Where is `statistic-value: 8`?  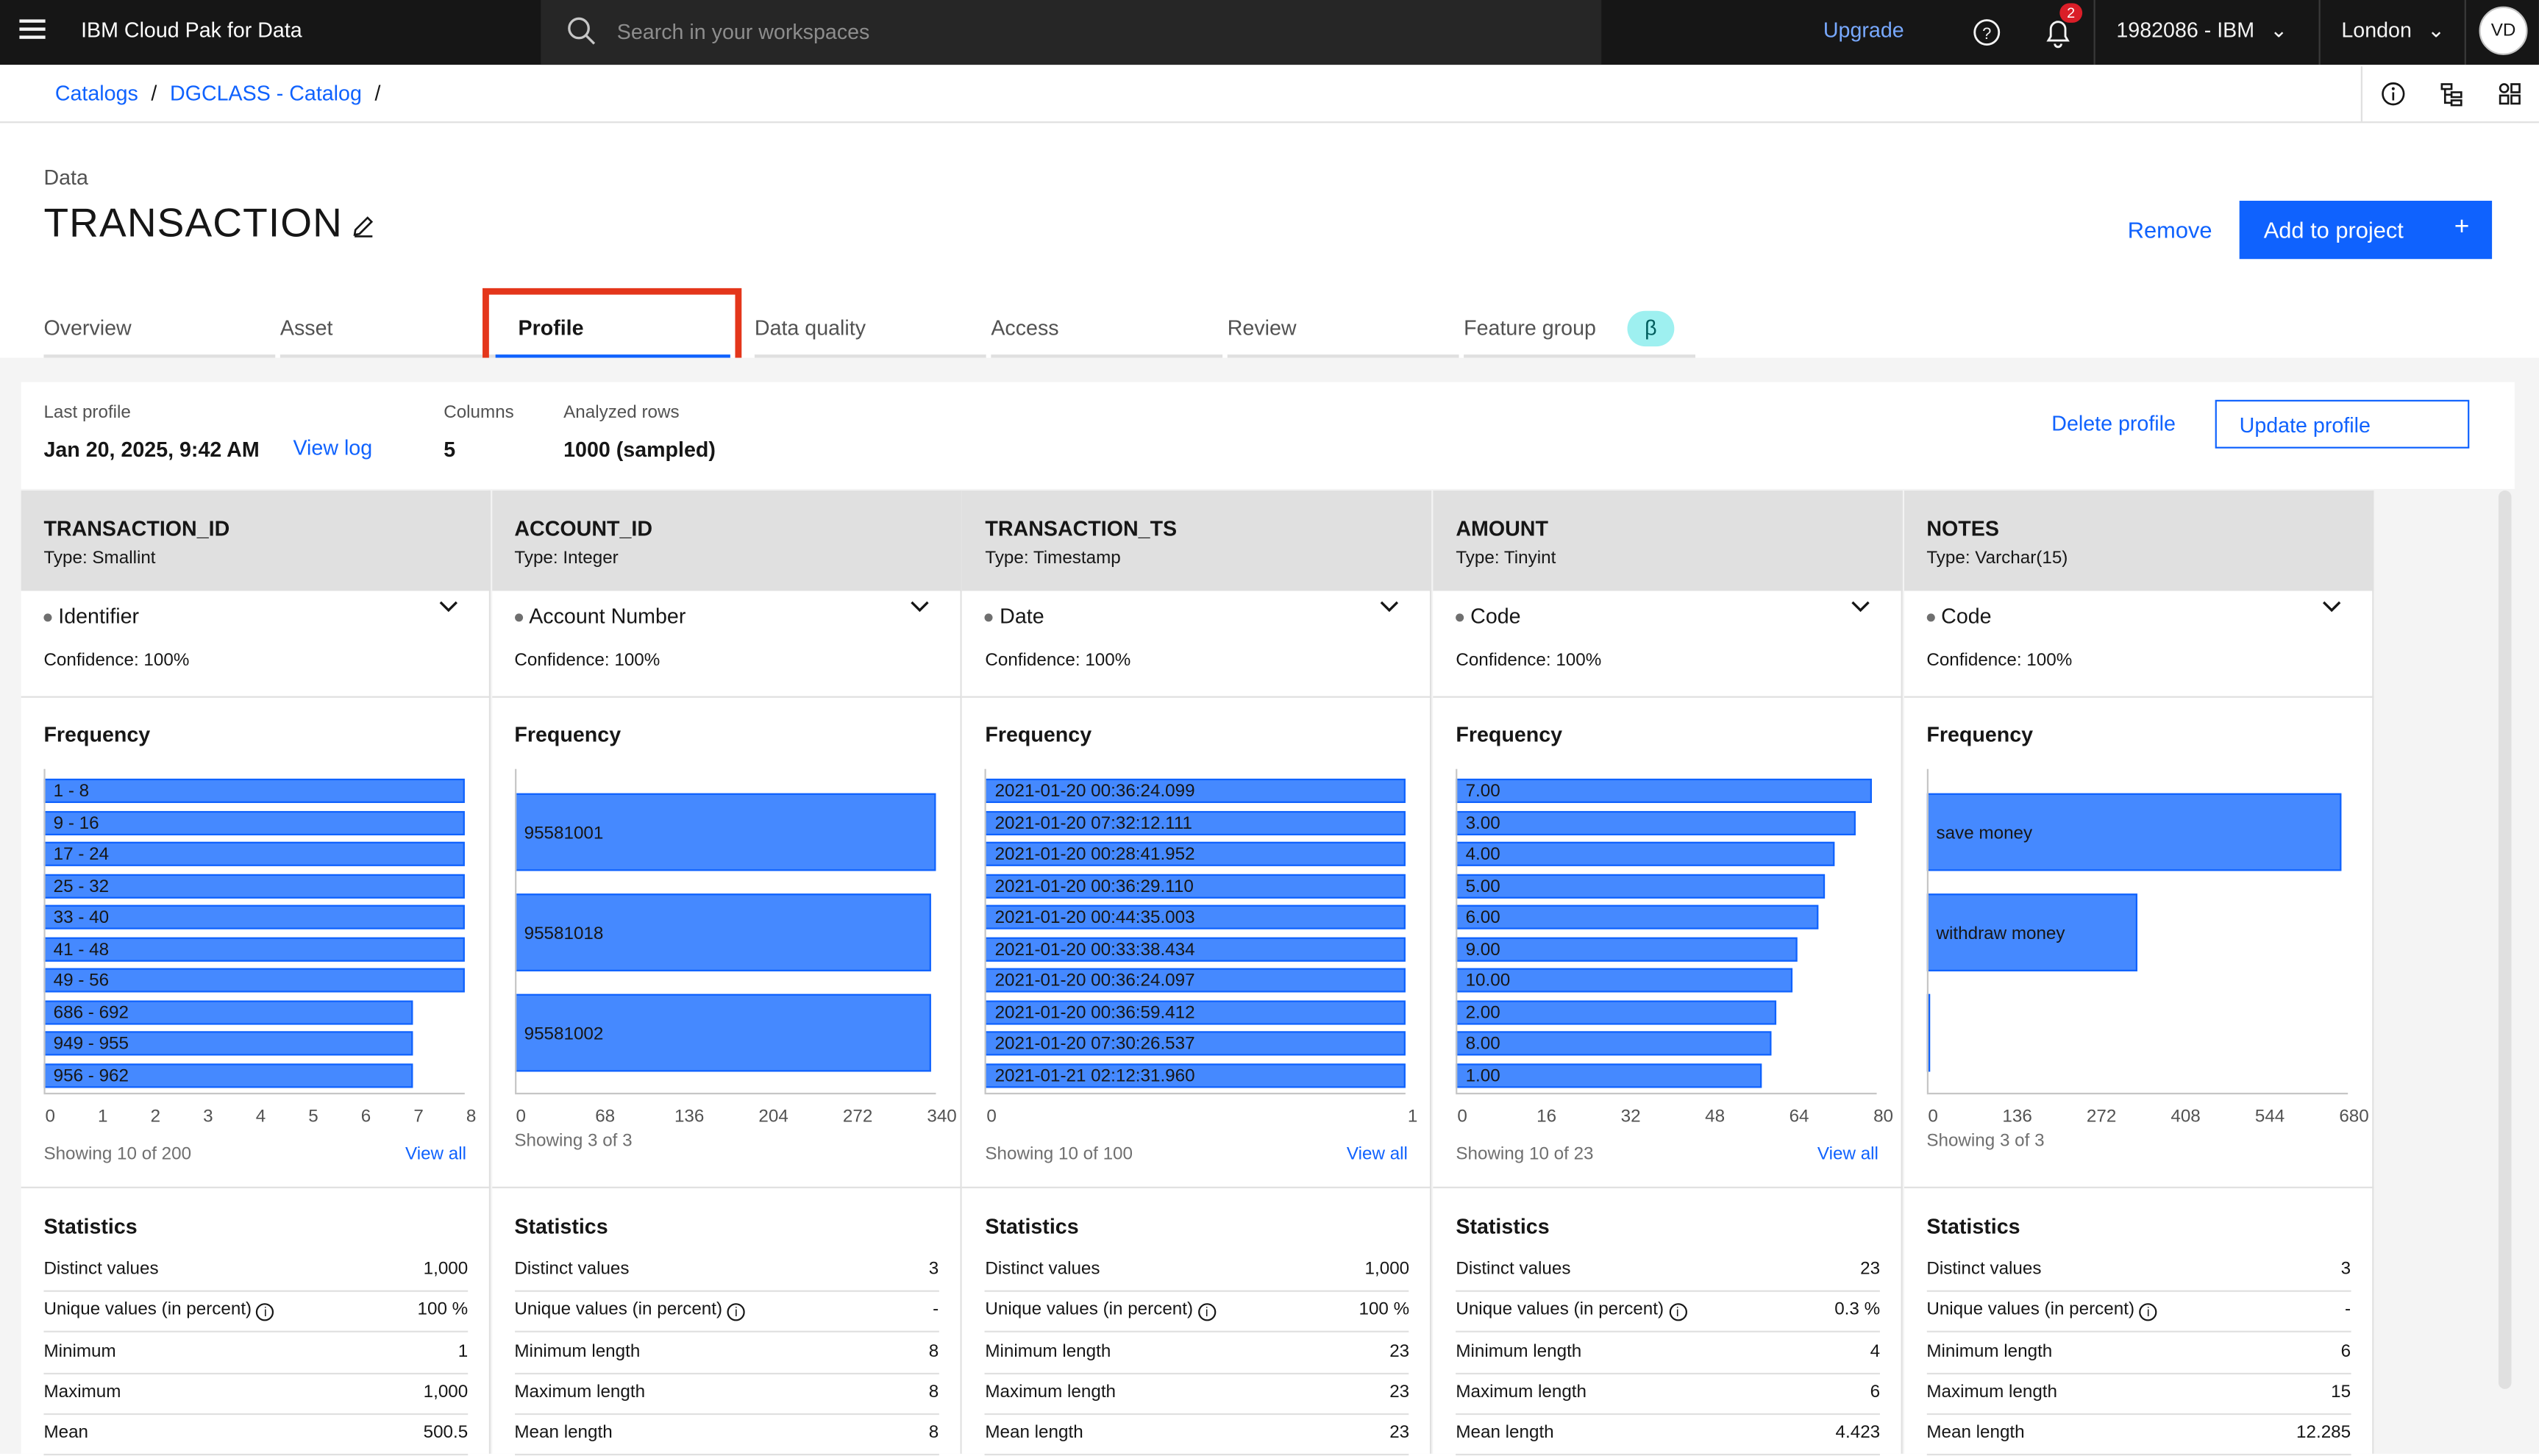
statistic-value: 8 is located at coordinates (934, 1351).